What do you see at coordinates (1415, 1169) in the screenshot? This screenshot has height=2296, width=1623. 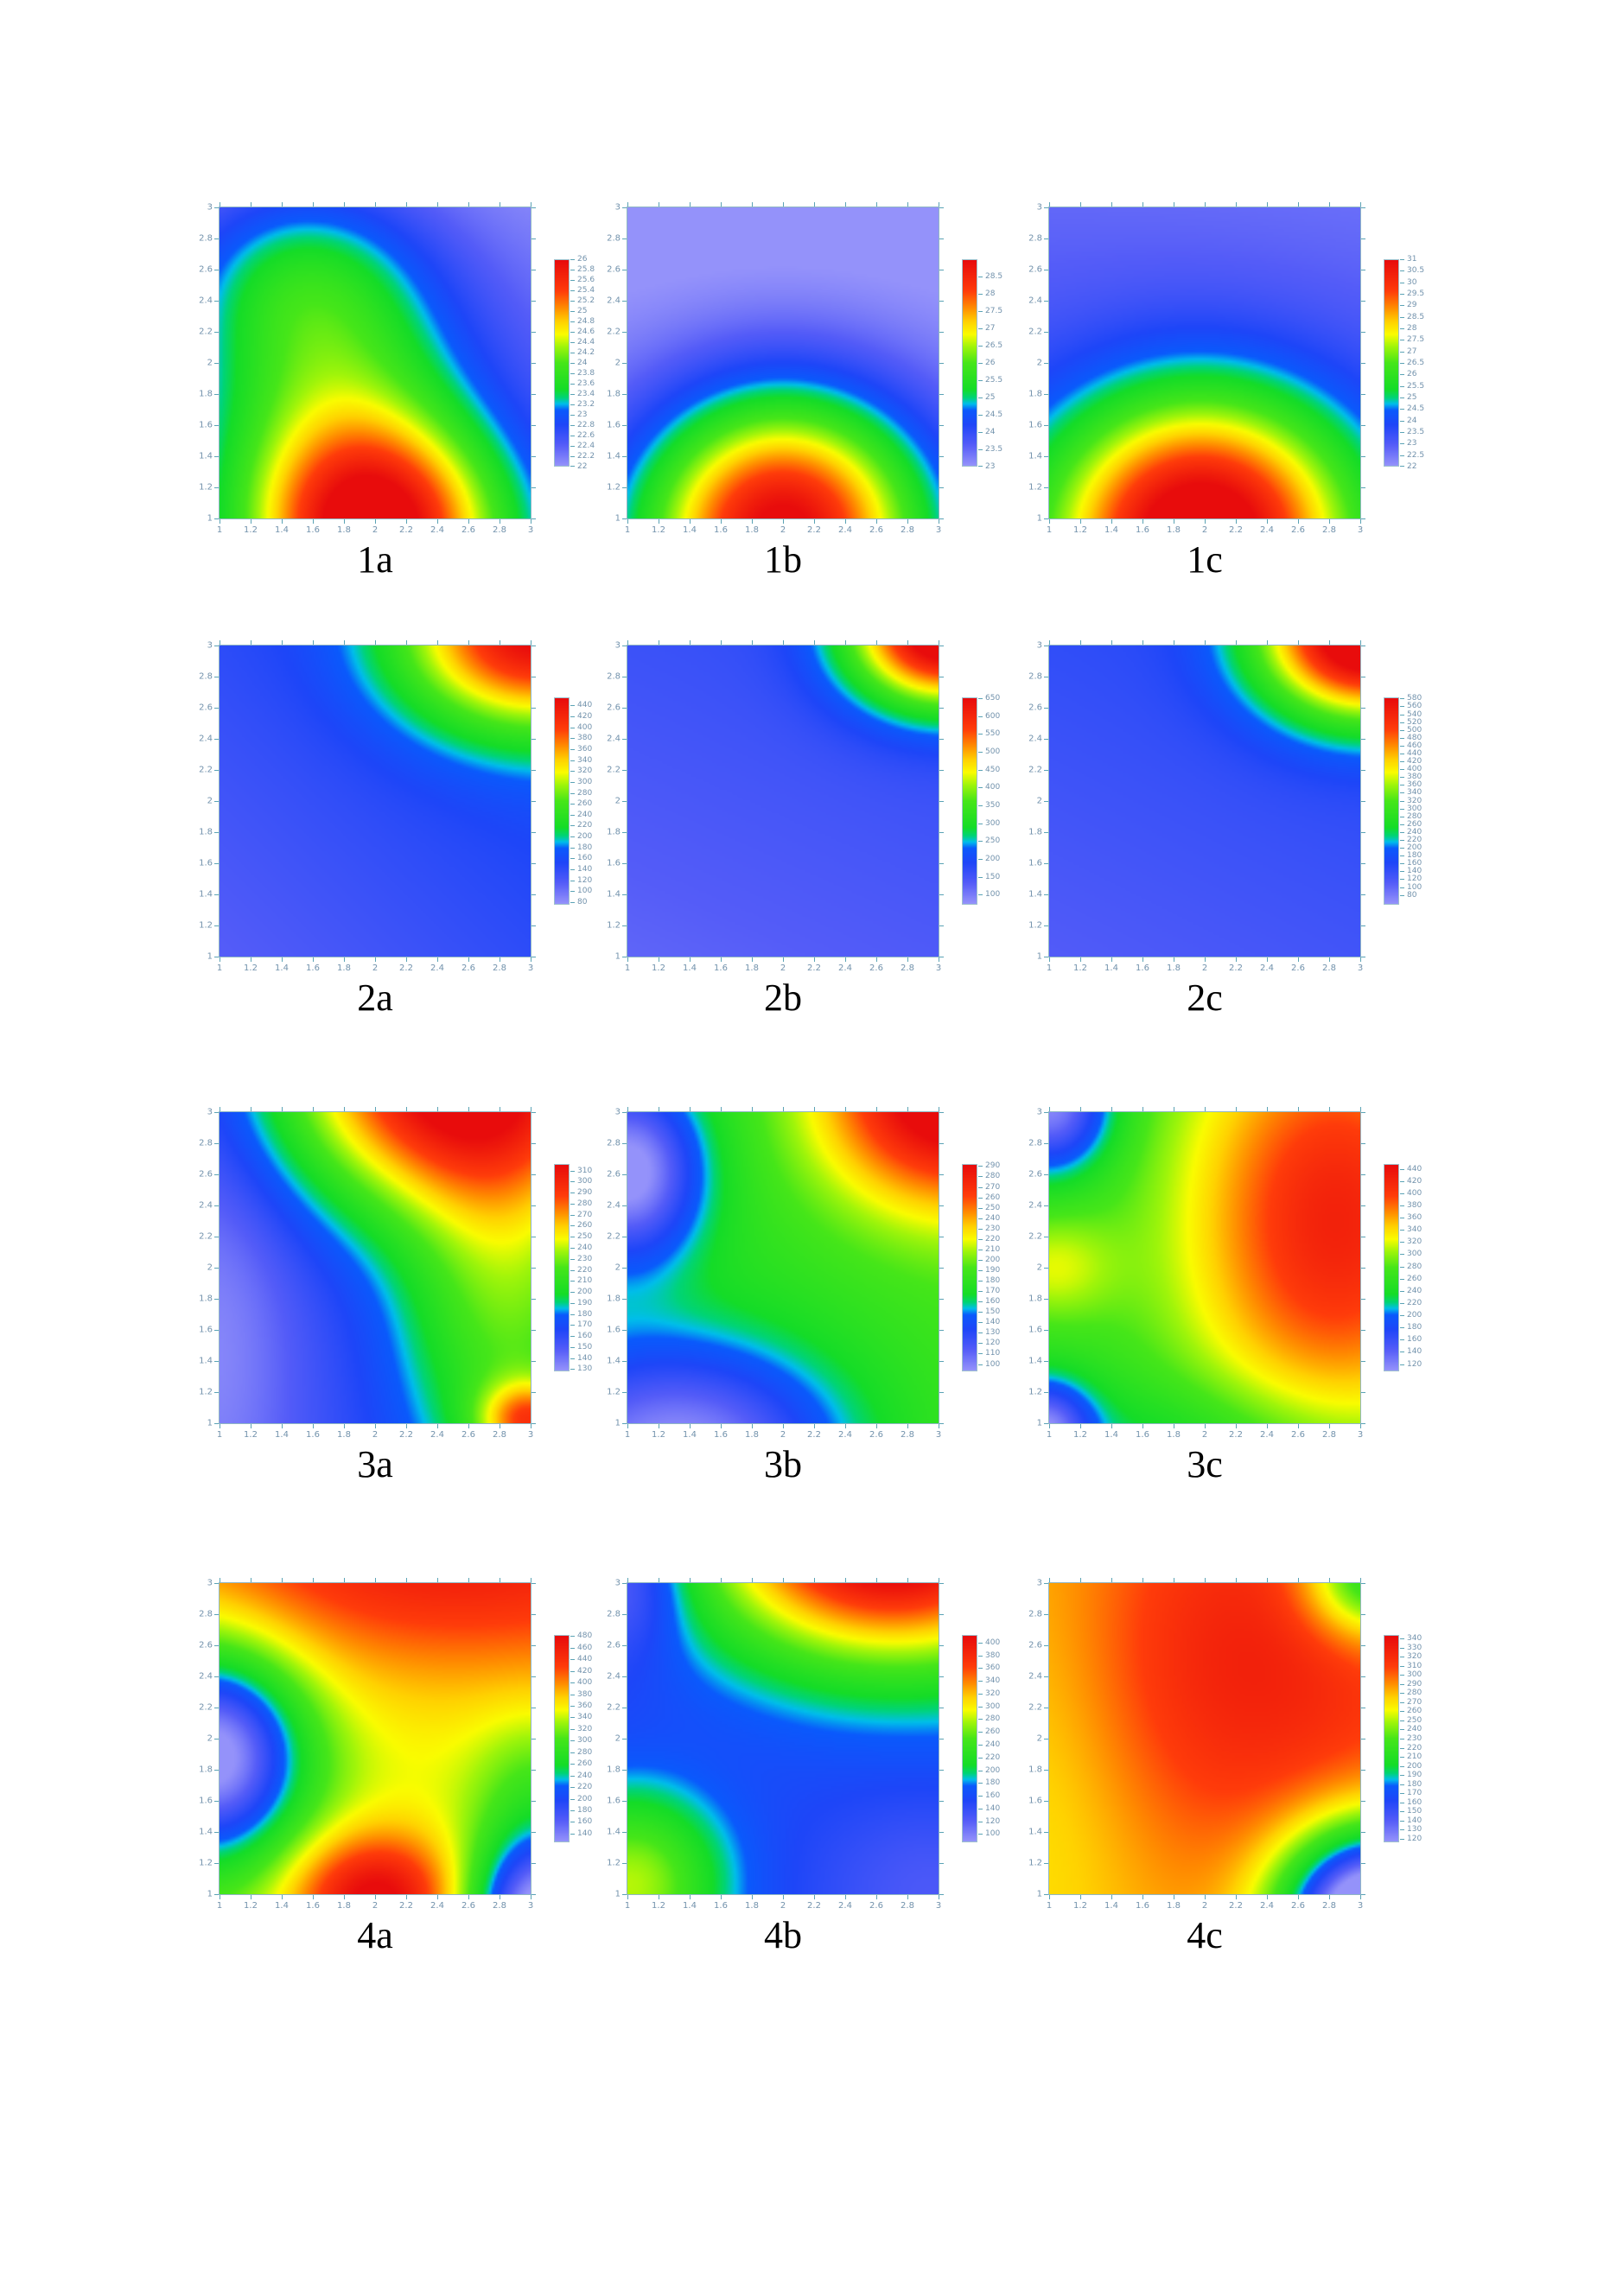 I see `colorbar-tick-label: 440` at bounding box center [1415, 1169].